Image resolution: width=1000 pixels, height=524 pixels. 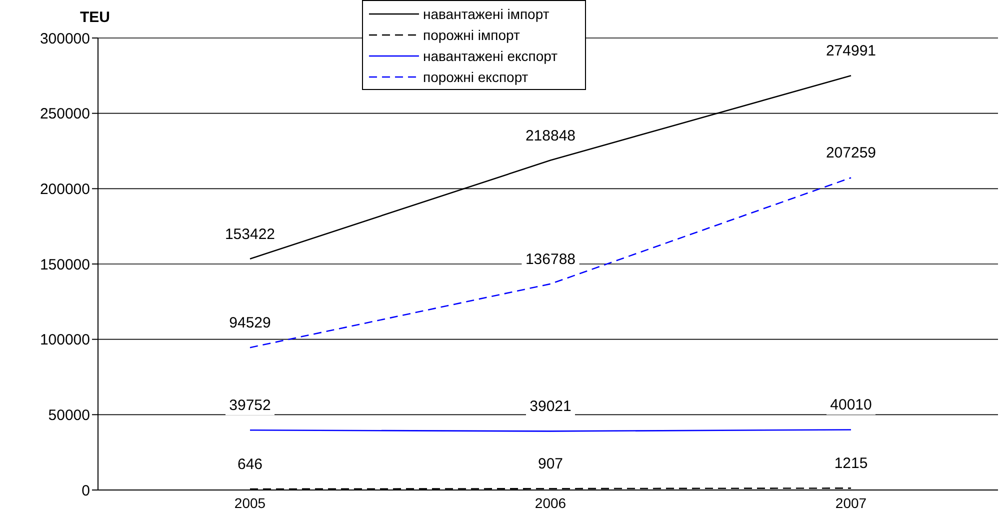 I want to click on data-label: 94529, so click(x=250, y=323).